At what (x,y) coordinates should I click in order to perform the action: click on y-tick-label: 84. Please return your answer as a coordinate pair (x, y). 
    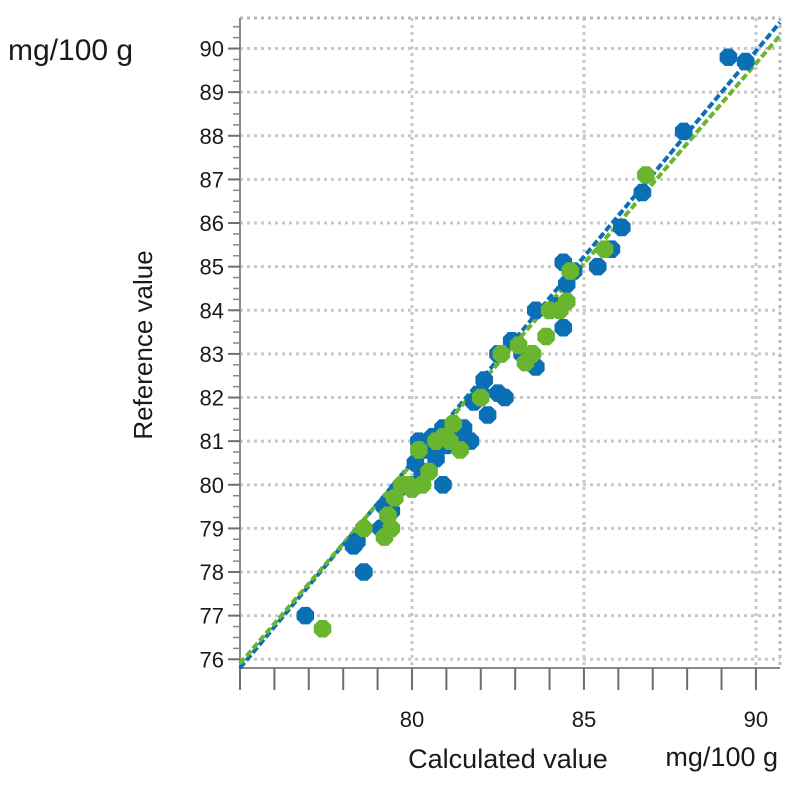
    Looking at the image, I should click on (212, 310).